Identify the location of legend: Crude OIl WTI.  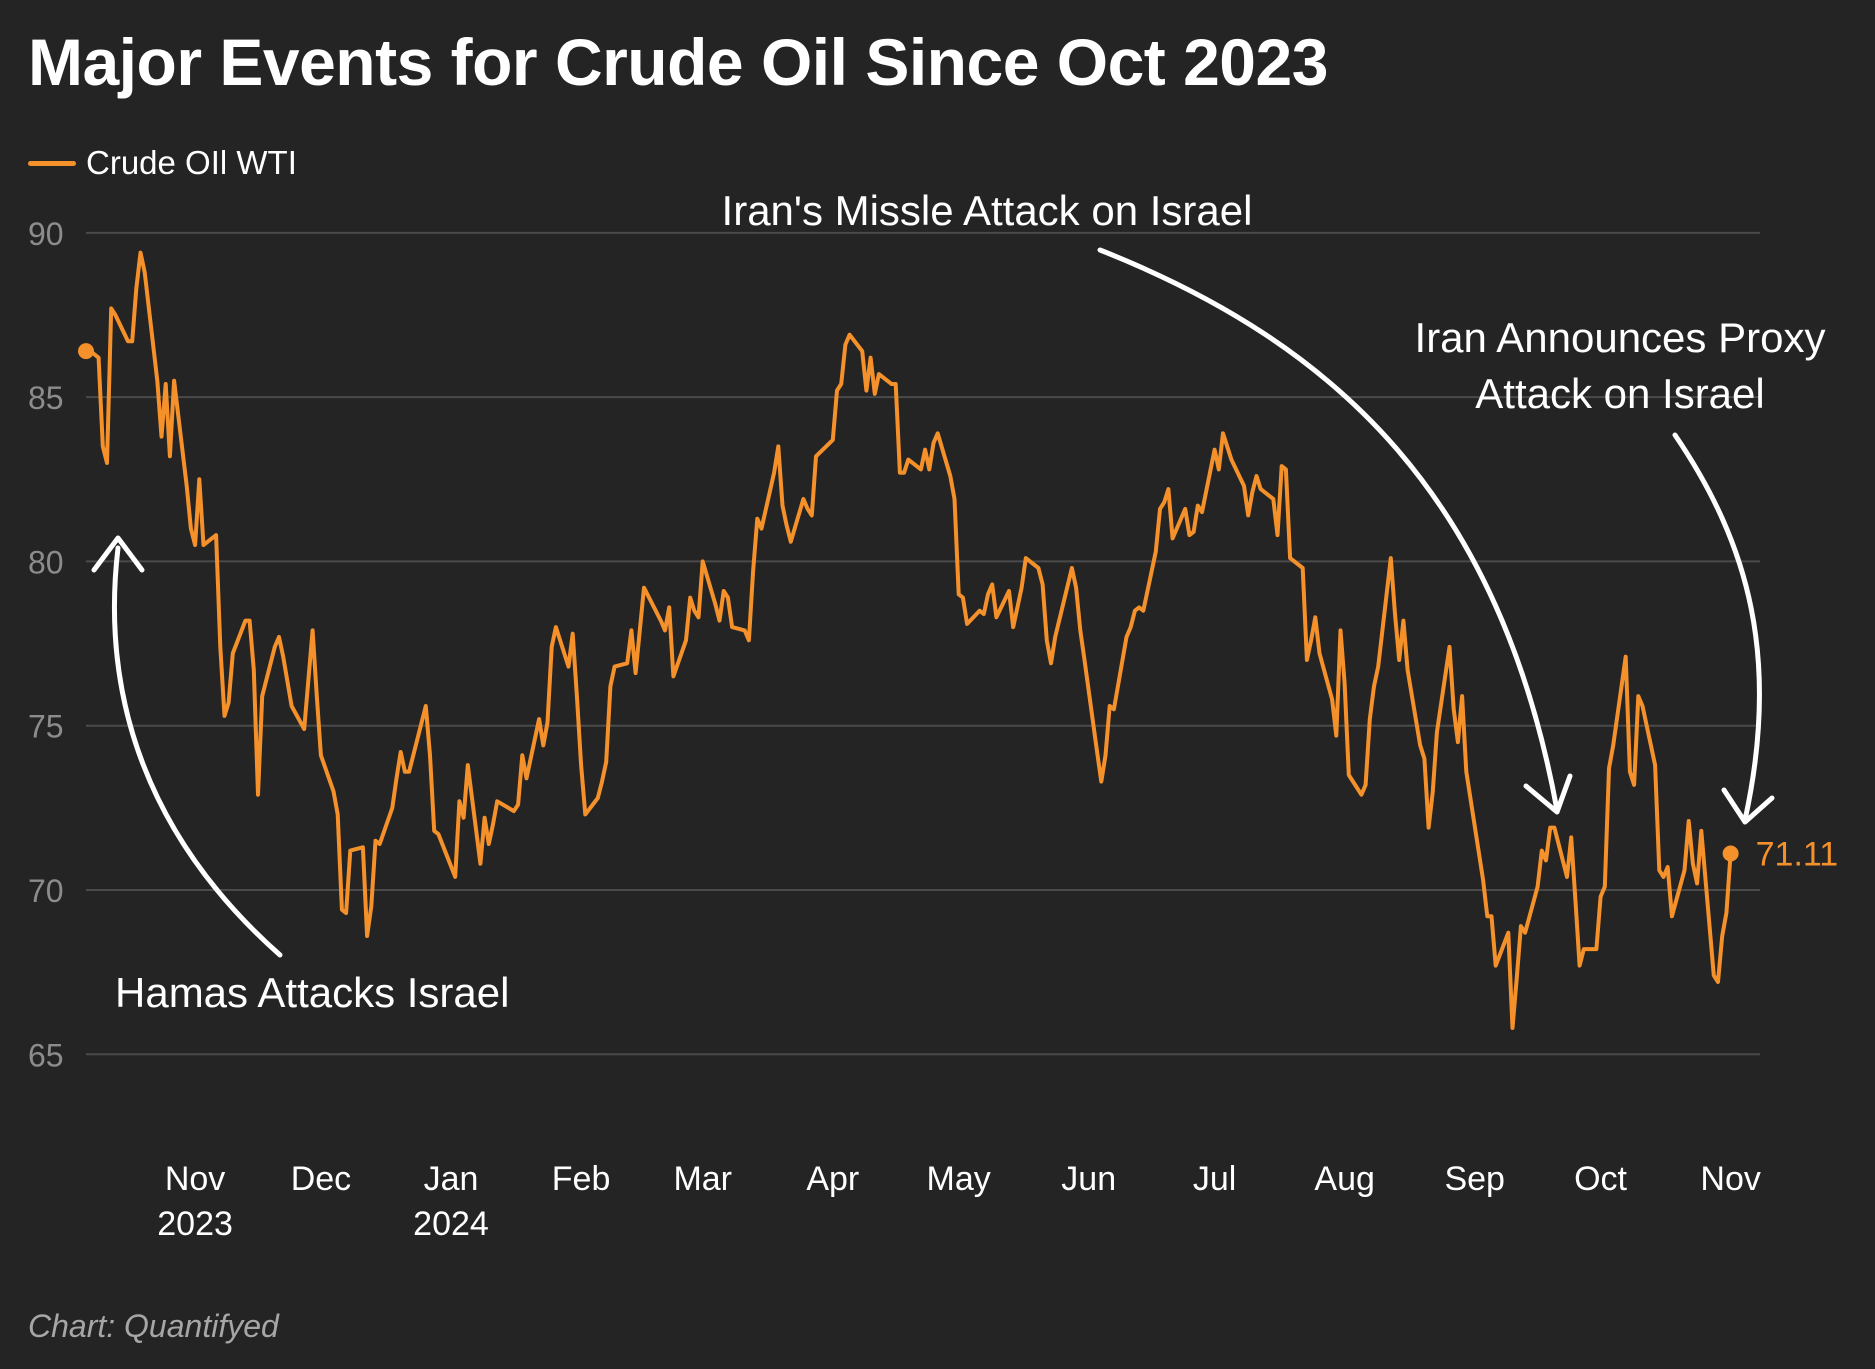
(162, 163).